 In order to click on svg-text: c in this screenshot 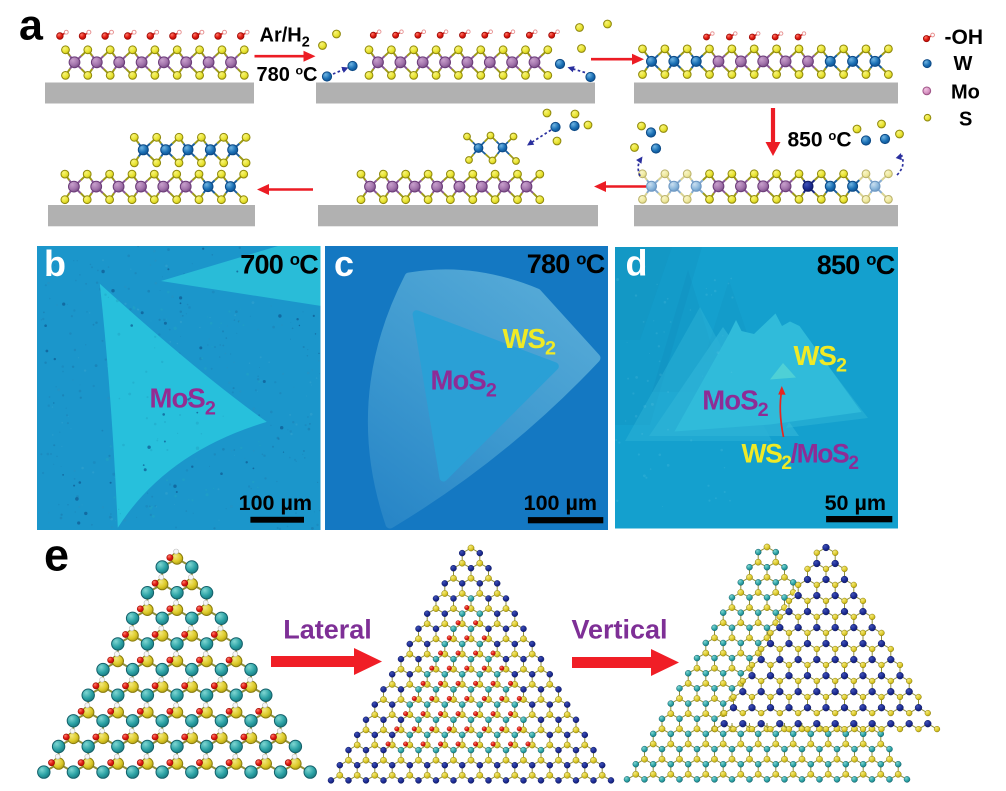, I will do `click(344, 263)`.